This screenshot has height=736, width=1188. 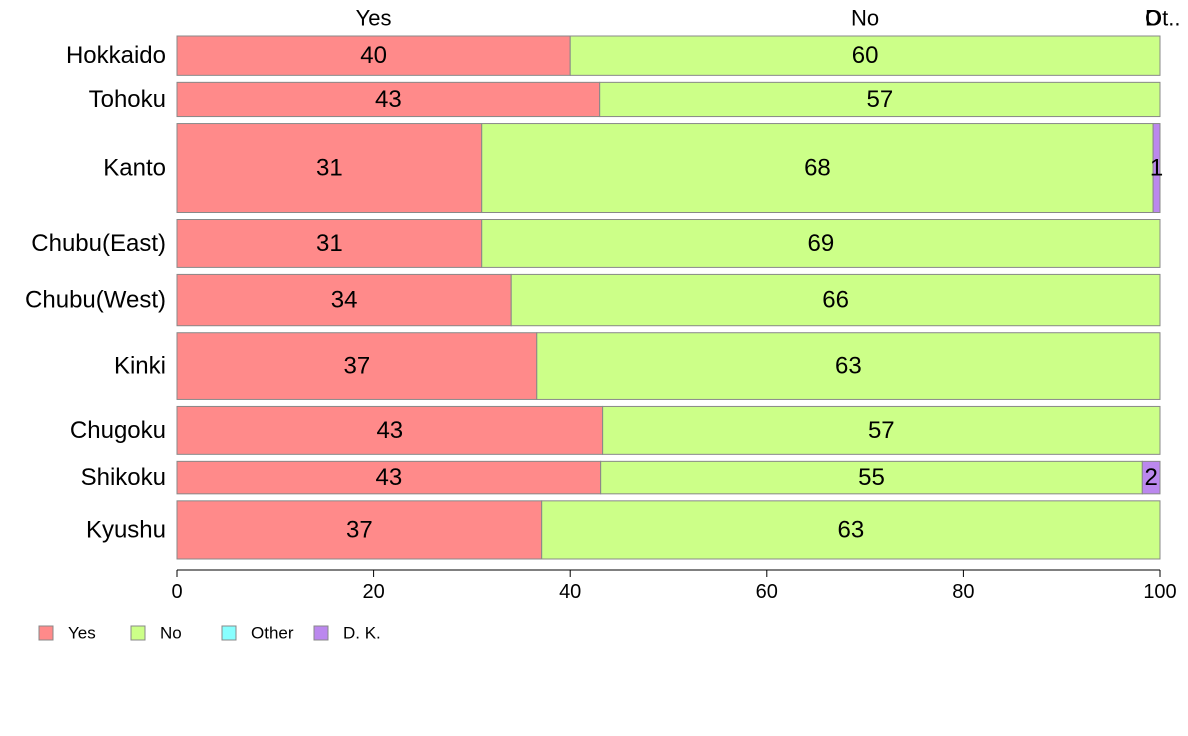 I want to click on data-label-d-k-shikoku: 2, so click(x=1150, y=477).